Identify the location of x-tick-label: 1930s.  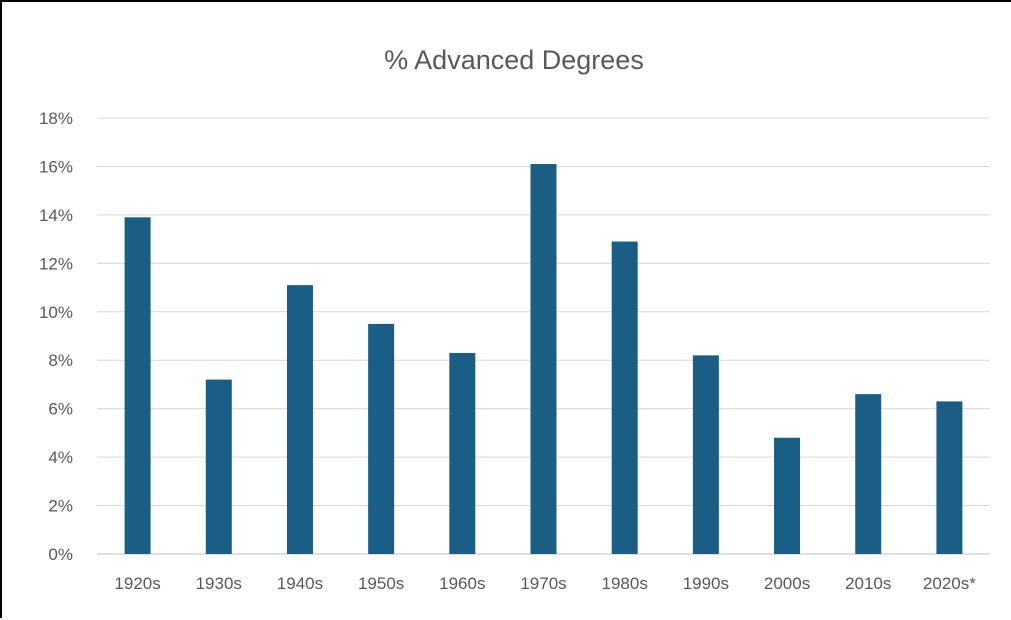
(219, 583).